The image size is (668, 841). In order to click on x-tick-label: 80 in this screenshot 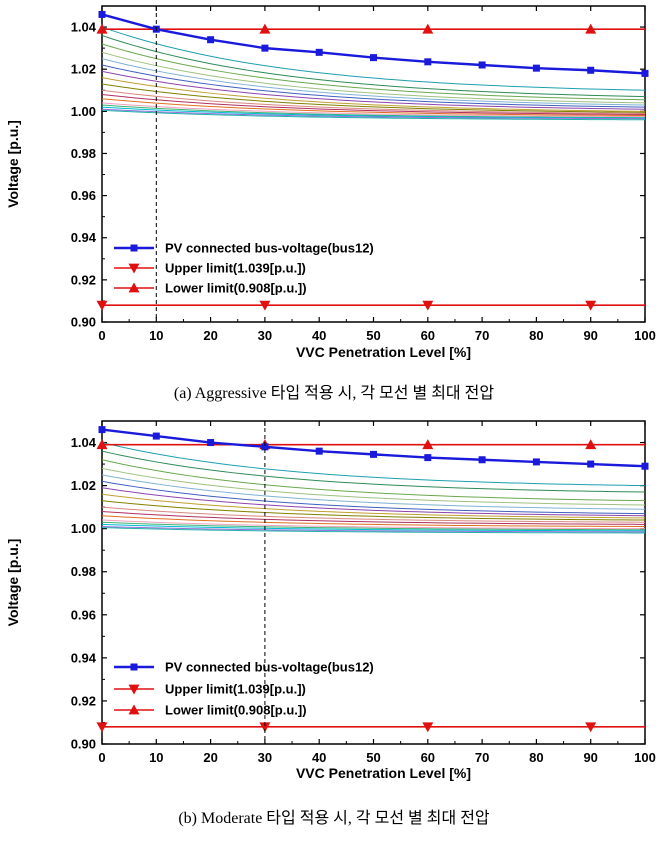, I will do `click(536, 335)`.